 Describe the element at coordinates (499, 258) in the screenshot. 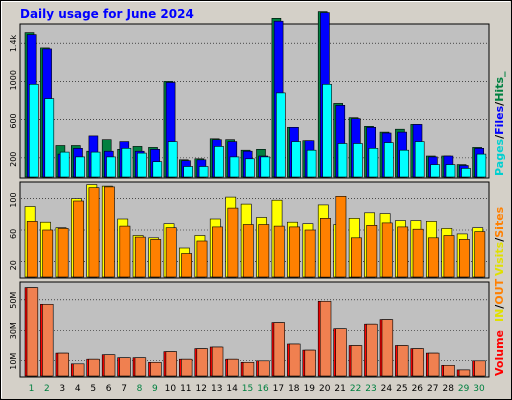

I see `legend-visits: Visits` at that location.